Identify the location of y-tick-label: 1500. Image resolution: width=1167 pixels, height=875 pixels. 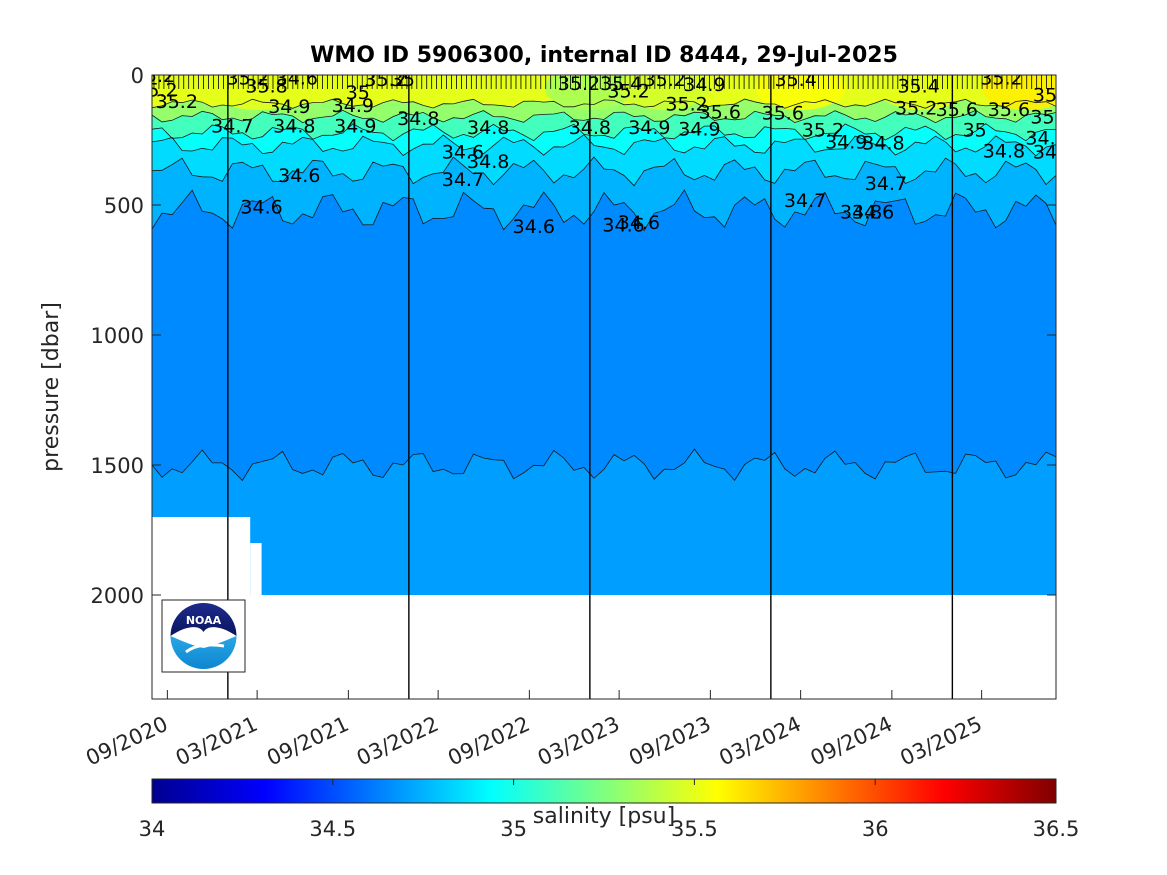
(117, 466).